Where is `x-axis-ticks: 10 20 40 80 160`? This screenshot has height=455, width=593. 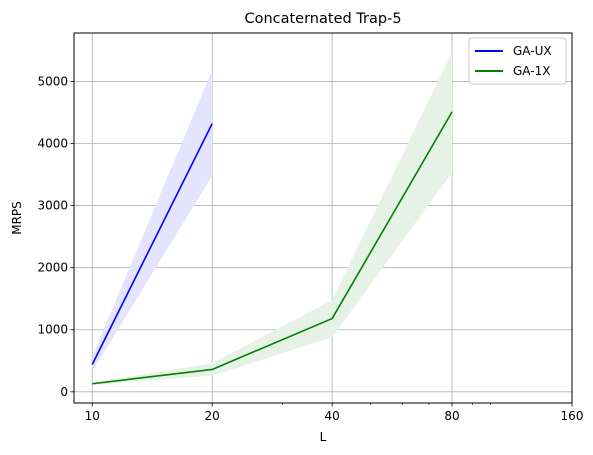
x-axis-ticks: 10 20 40 80 160 is located at coordinates (334, 413).